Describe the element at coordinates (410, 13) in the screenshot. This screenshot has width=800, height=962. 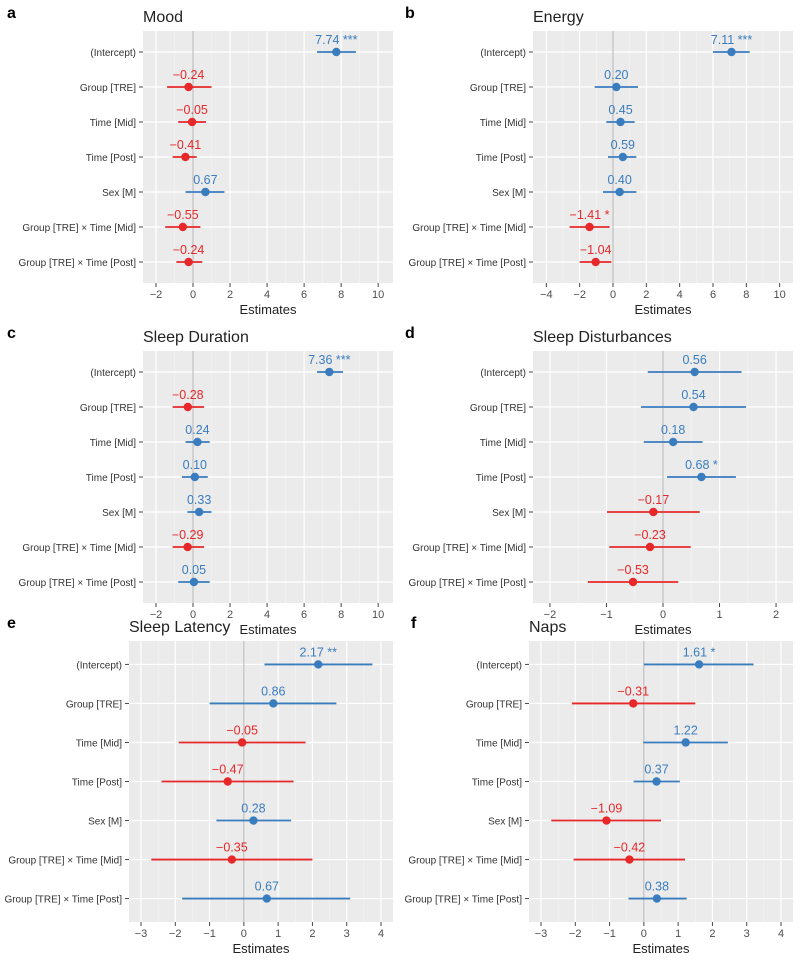
I see `panel-letter: b` at that location.